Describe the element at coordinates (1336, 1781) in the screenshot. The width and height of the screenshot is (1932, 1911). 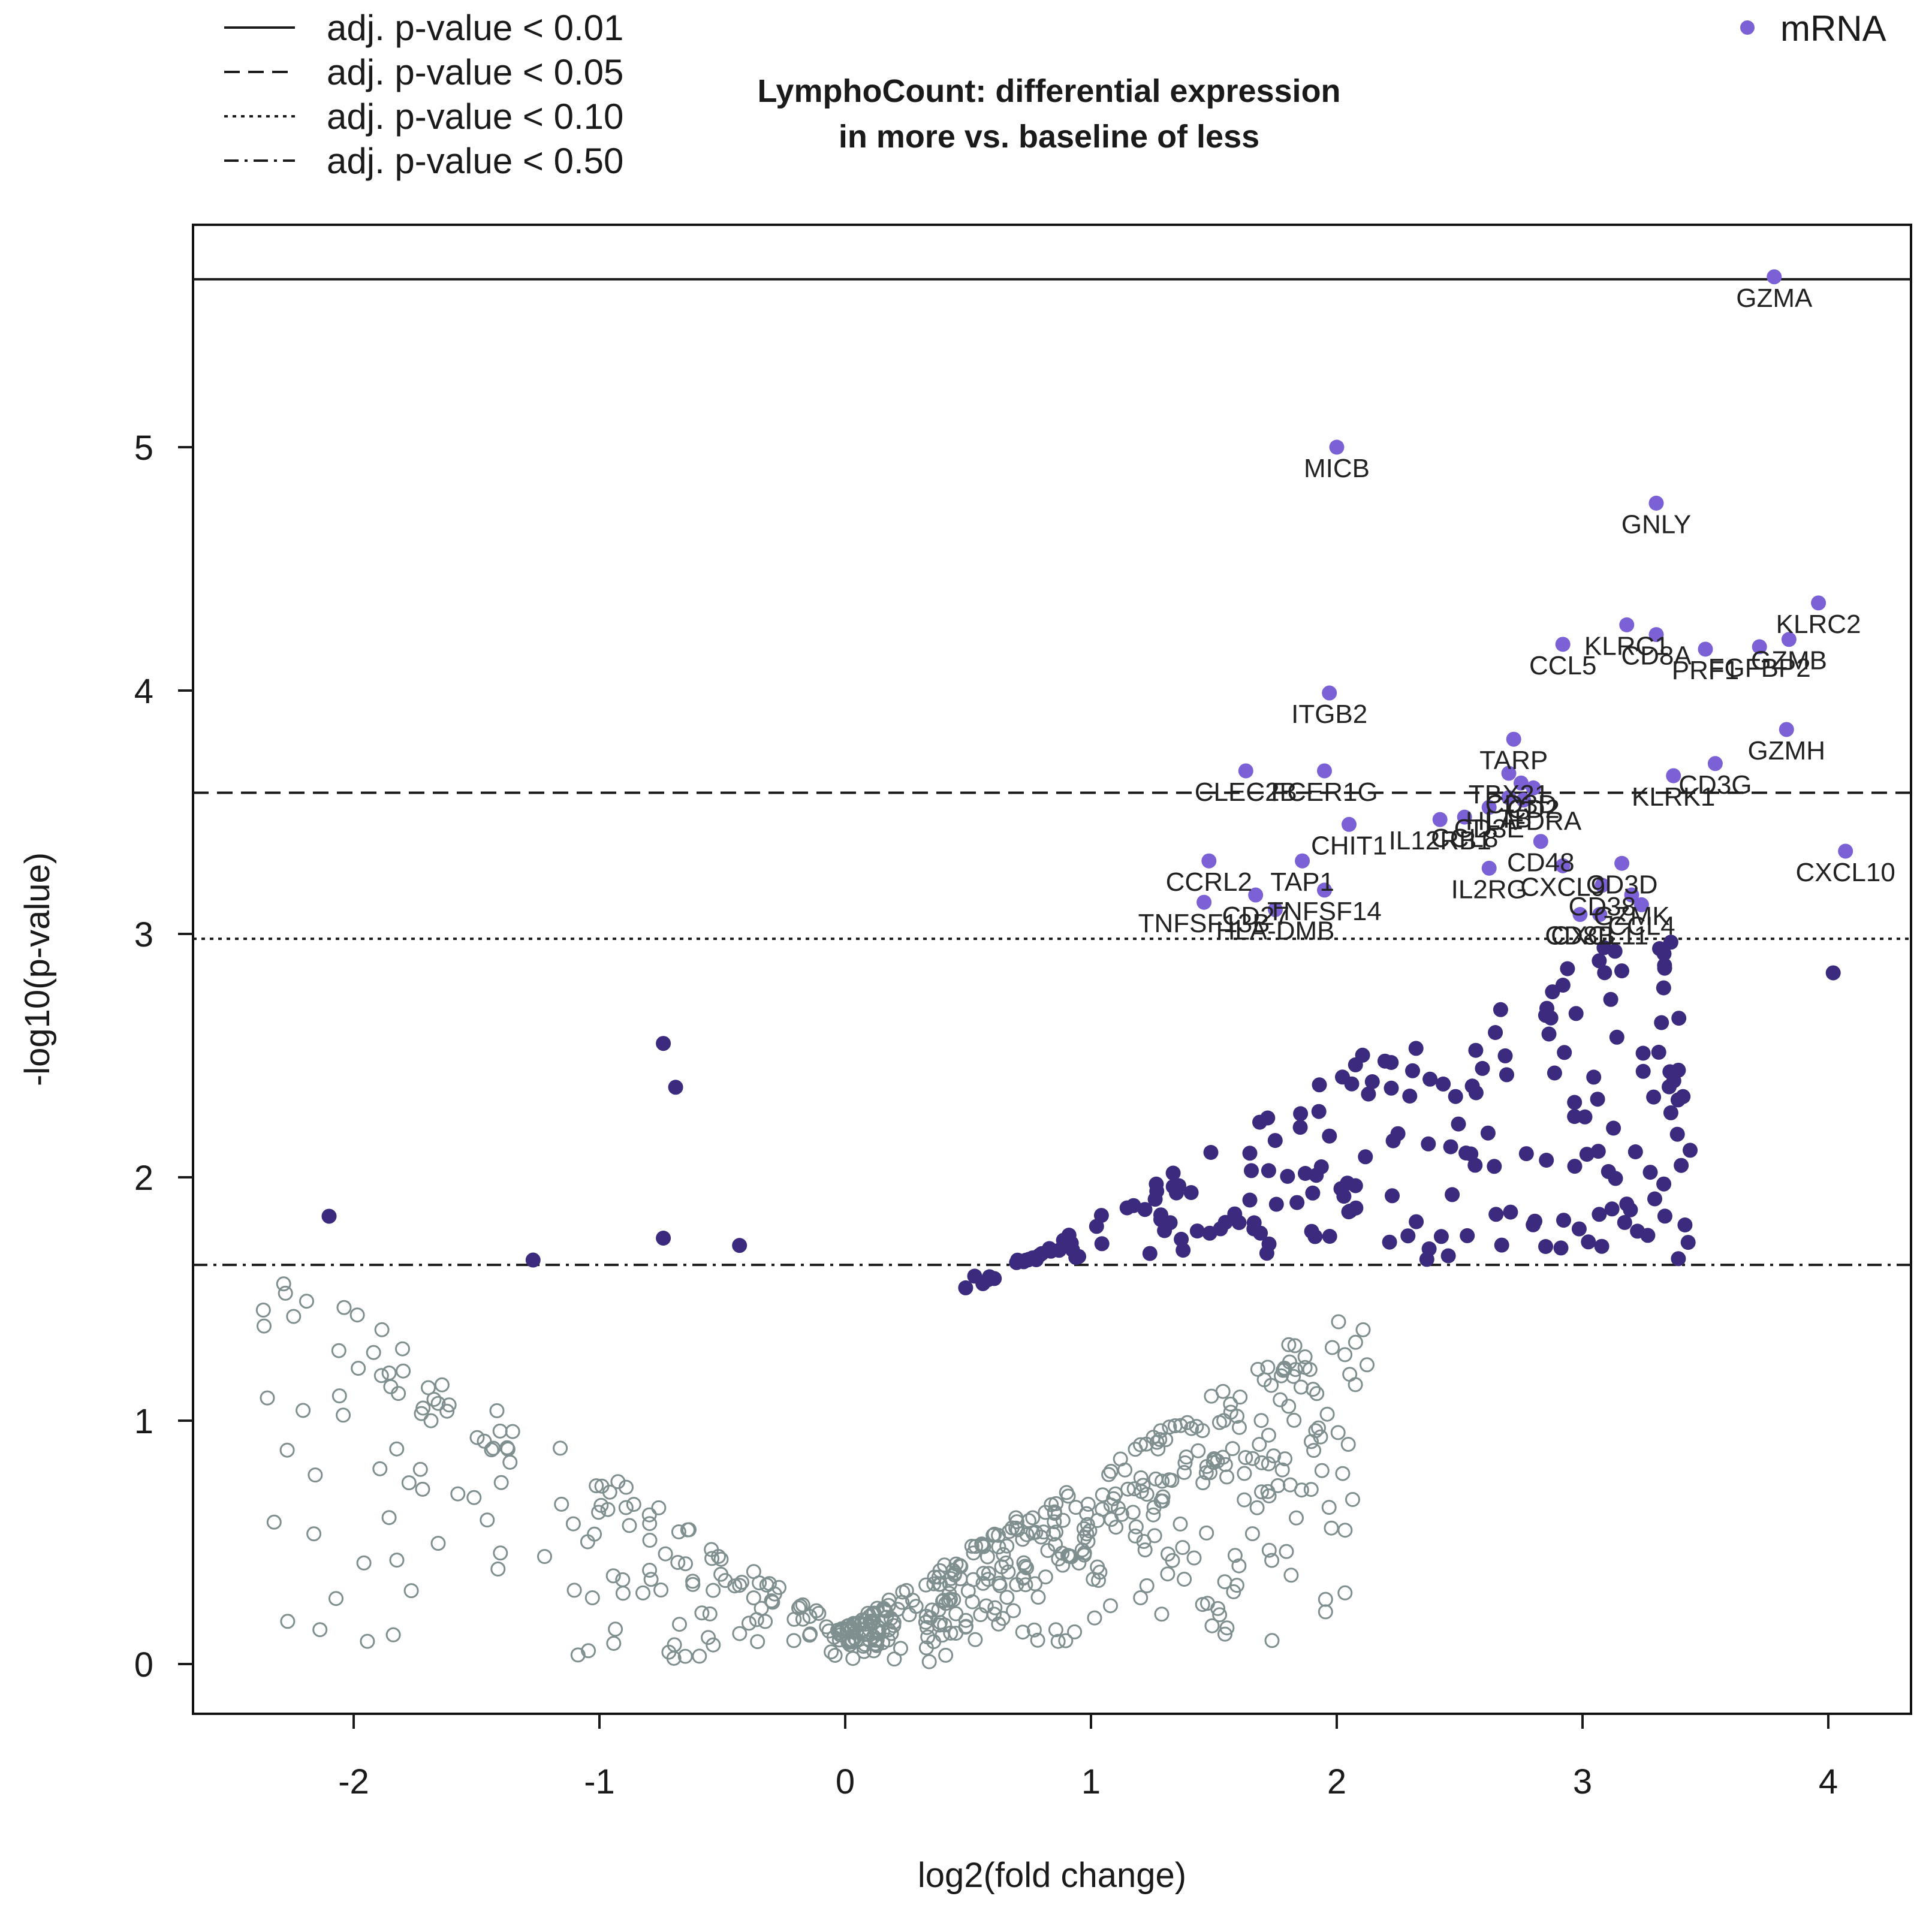
I see `x-tick-label: 2` at that location.